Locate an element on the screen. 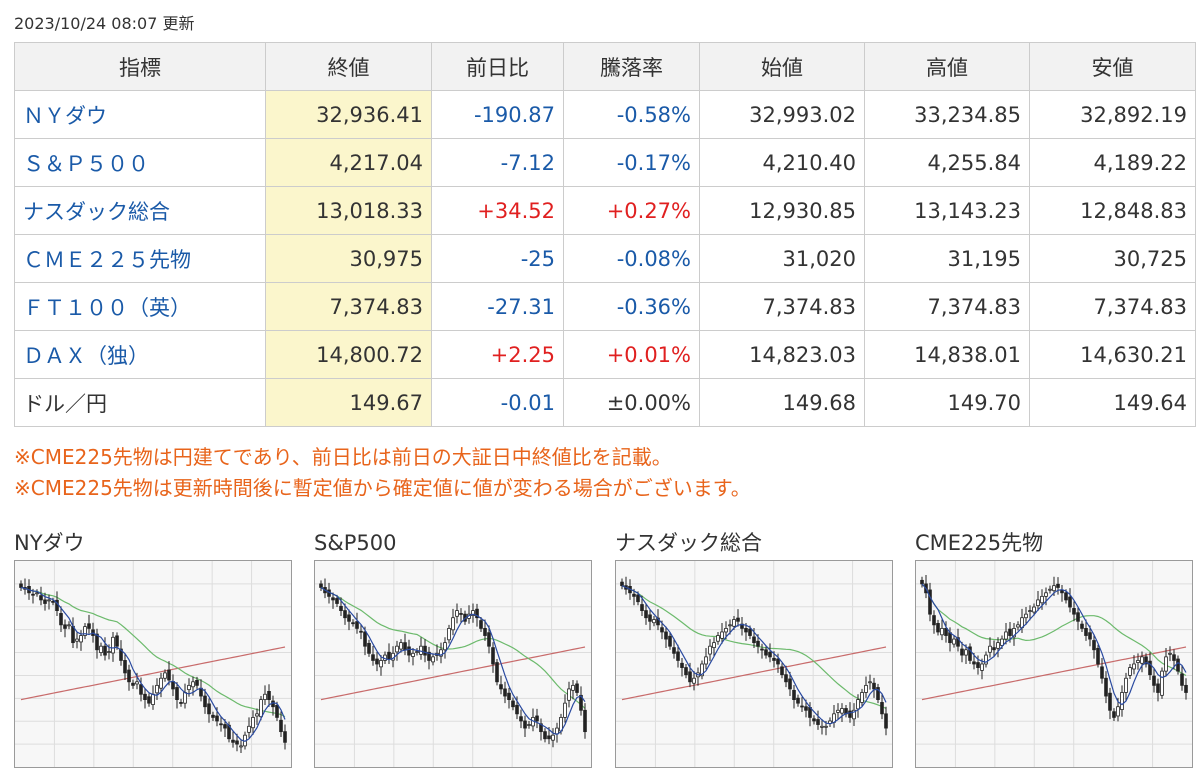 The image size is (1200, 768). indicator-name: ＦＴ１００（英） is located at coordinates (140, 306).